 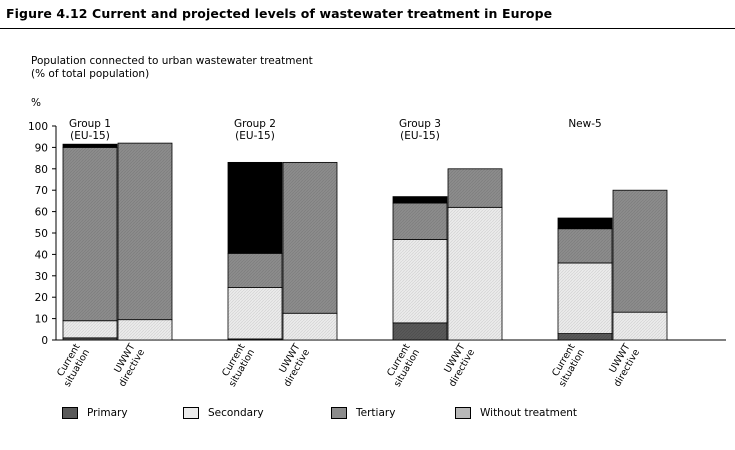 I want to click on y-tick-label: 90, so click(x=41, y=148).